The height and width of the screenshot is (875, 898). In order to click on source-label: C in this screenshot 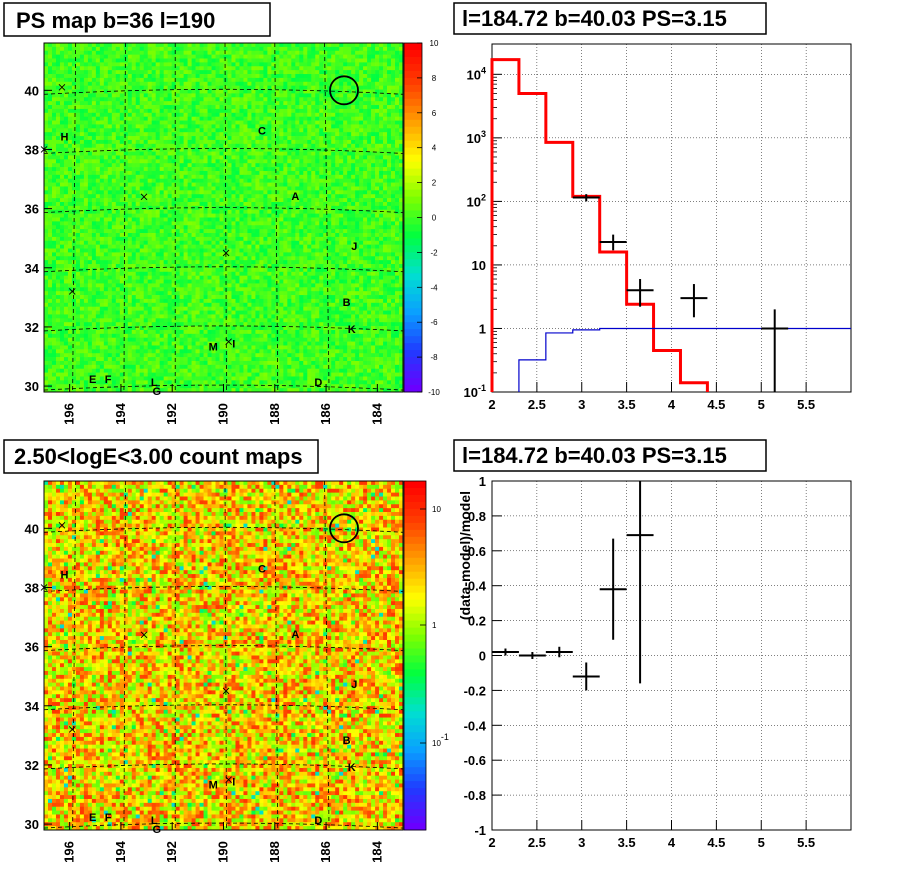, I will do `click(262, 132)`.